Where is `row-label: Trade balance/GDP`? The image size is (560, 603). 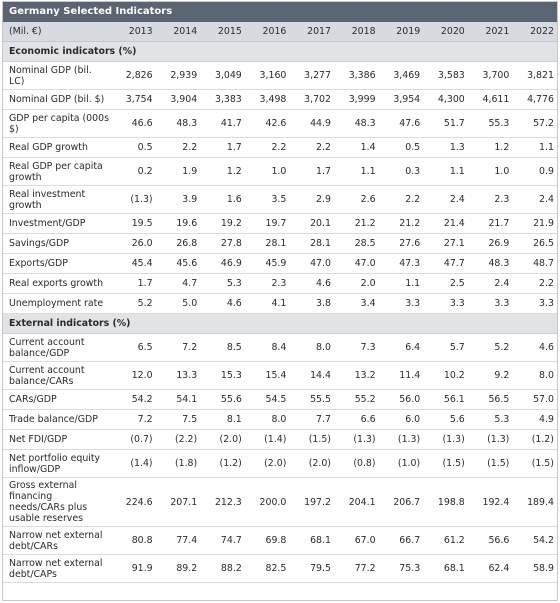 row-label: Trade balance/GDP is located at coordinates (58, 419).